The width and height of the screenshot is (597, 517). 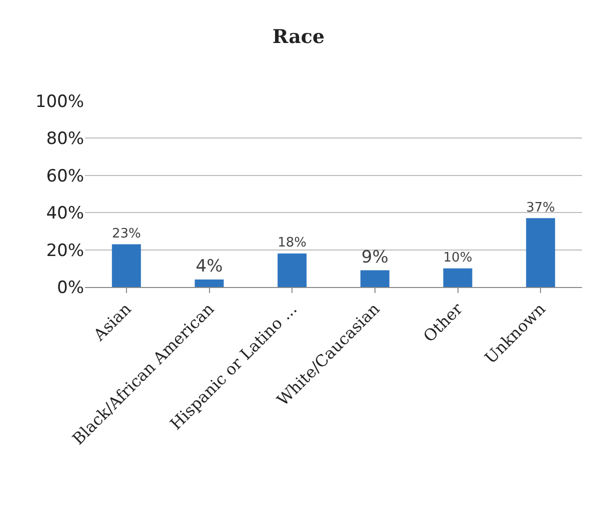 What do you see at coordinates (374, 257) in the screenshot?
I see `data-label: 9%` at bounding box center [374, 257].